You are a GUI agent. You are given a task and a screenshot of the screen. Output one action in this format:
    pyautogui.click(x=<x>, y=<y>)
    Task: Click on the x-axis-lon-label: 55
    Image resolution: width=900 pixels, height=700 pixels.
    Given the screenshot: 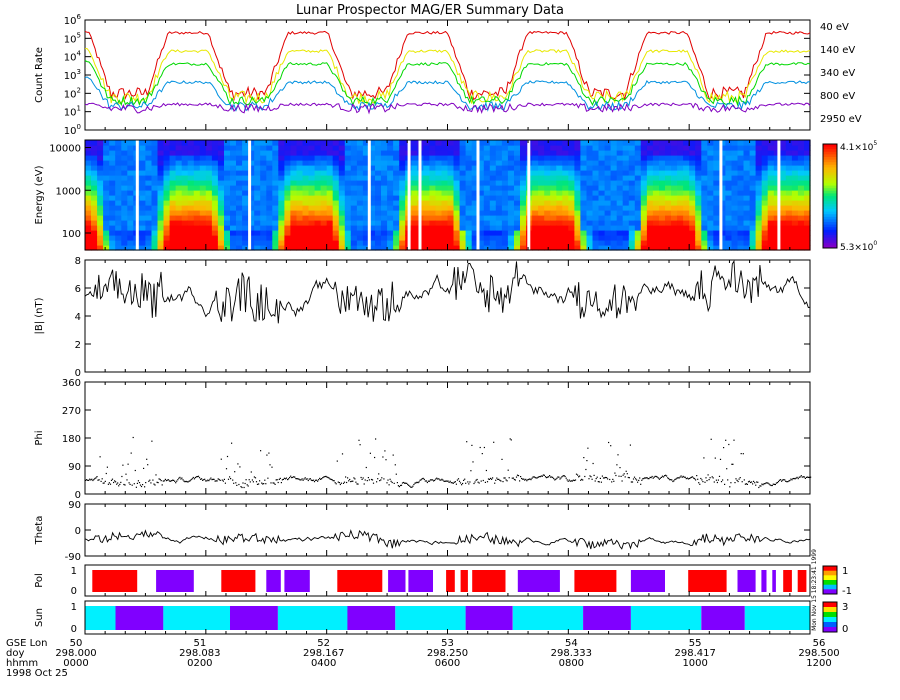 What is the action you would take?
    pyautogui.click(x=695, y=643)
    